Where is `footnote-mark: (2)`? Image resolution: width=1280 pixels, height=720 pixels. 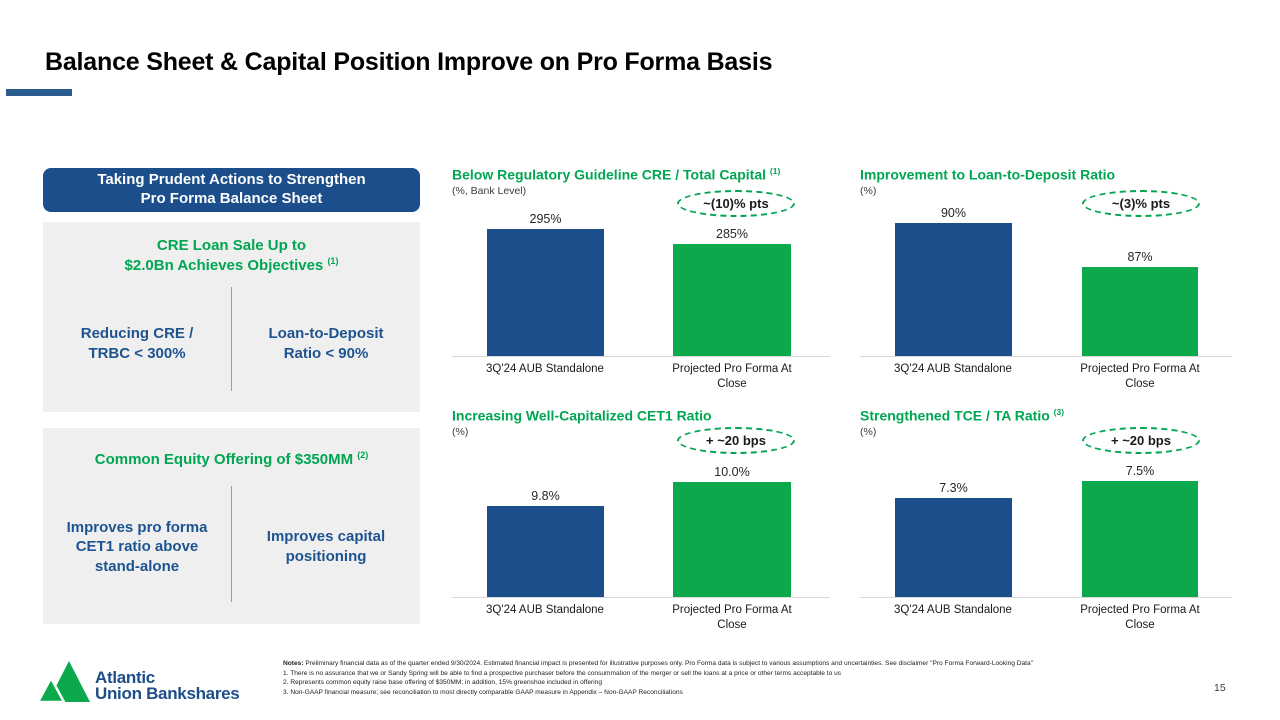
footnote-mark: (2) is located at coordinates (363, 455).